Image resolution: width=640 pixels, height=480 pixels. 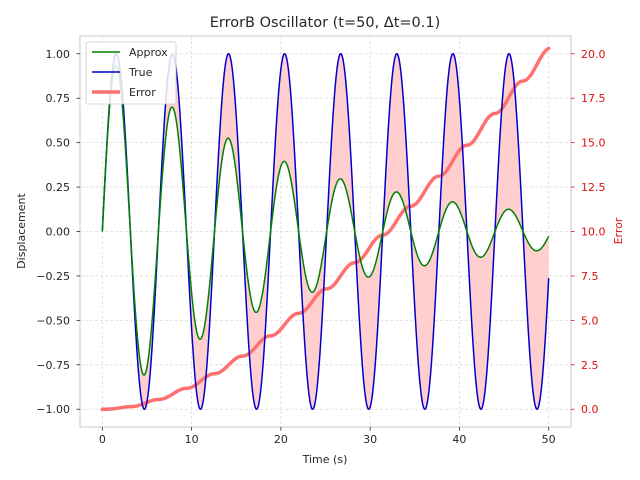 I want to click on left-tick-label: −0.75, so click(x=53, y=365).